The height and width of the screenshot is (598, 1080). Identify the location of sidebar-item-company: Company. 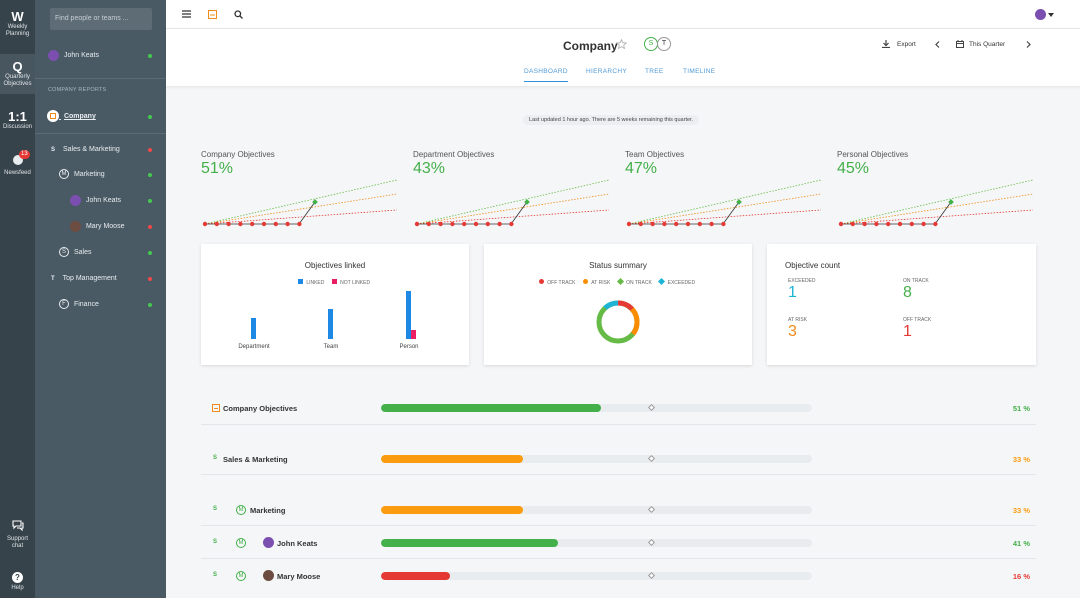
(100, 117).